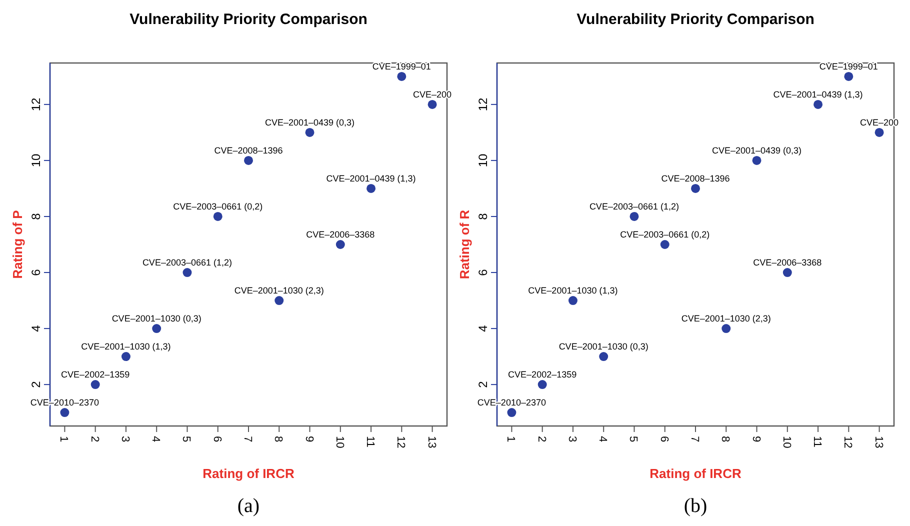 Image resolution: width=910 pixels, height=526 pixels. I want to click on y-axis-title: Rating of P, so click(17, 244).